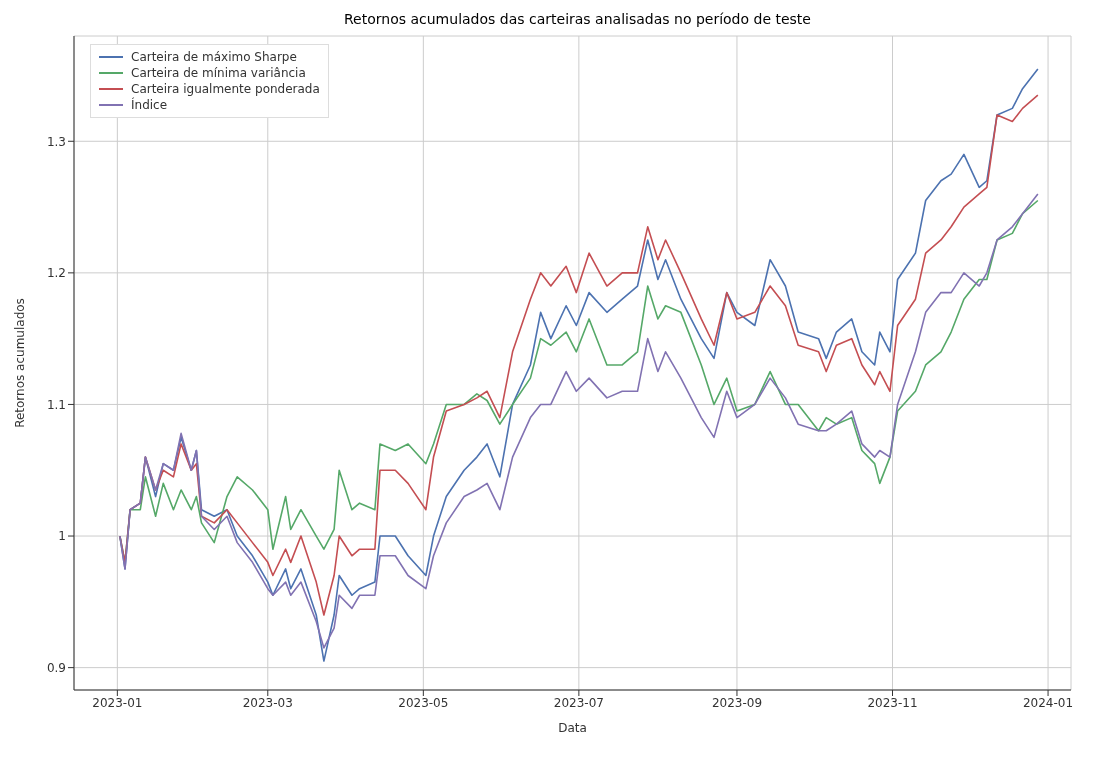 This screenshot has width=1105, height=758. Describe the element at coordinates (56, 667) in the screenshot. I see `y-tick-label: 0.9` at that location.